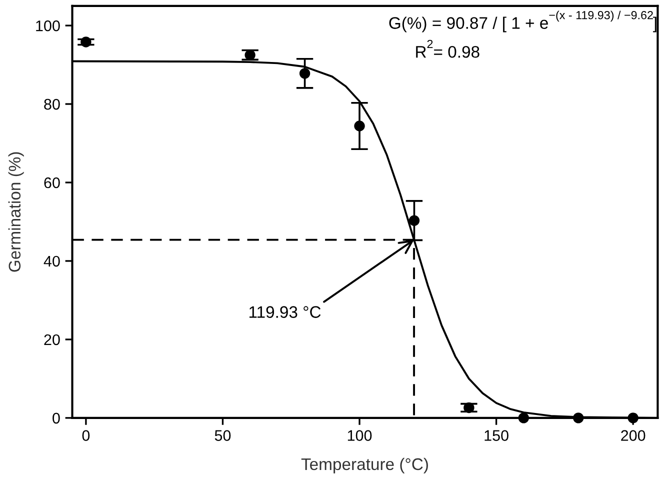 This screenshot has height=494, width=663. Describe the element at coordinates (52, 182) in the screenshot. I see `y-tick-label: 60` at that location.